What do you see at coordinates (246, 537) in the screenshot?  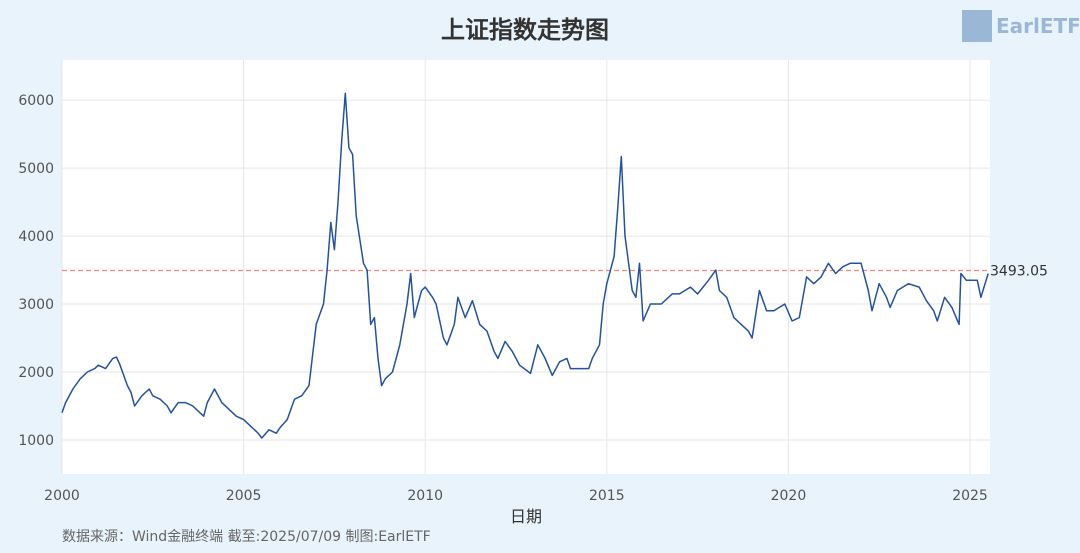 I see `source-note: 数据来源：Wind金融终端 截至:2025/07/09 制图:EarlETF` at bounding box center [246, 537].